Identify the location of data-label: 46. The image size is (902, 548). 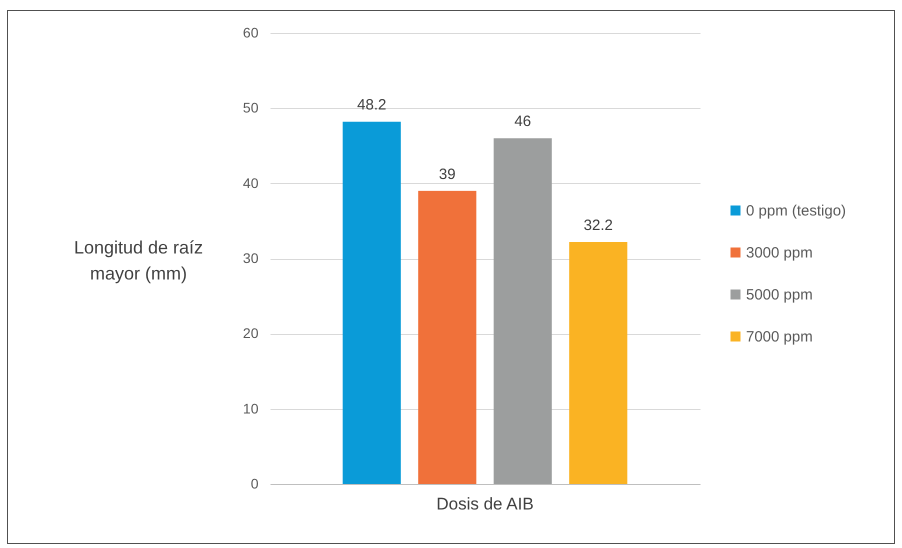
(523, 121).